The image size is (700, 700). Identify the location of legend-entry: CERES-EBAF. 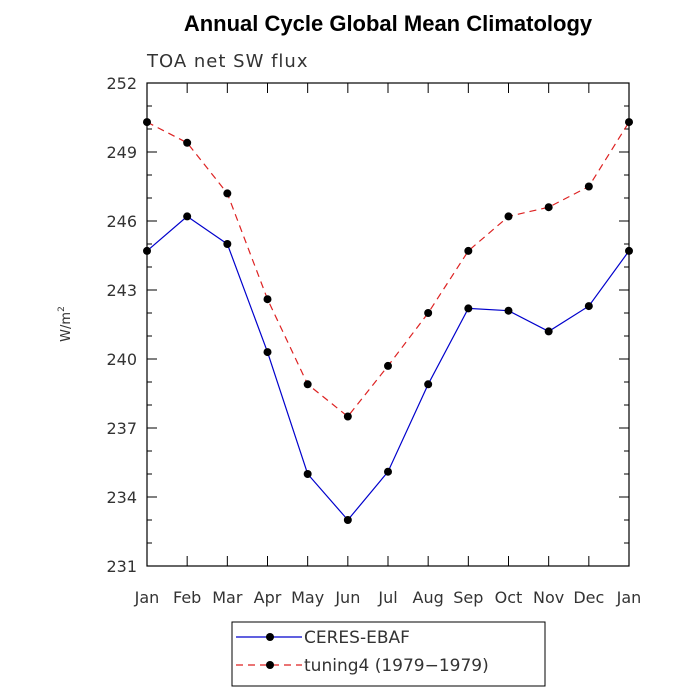
(323, 638).